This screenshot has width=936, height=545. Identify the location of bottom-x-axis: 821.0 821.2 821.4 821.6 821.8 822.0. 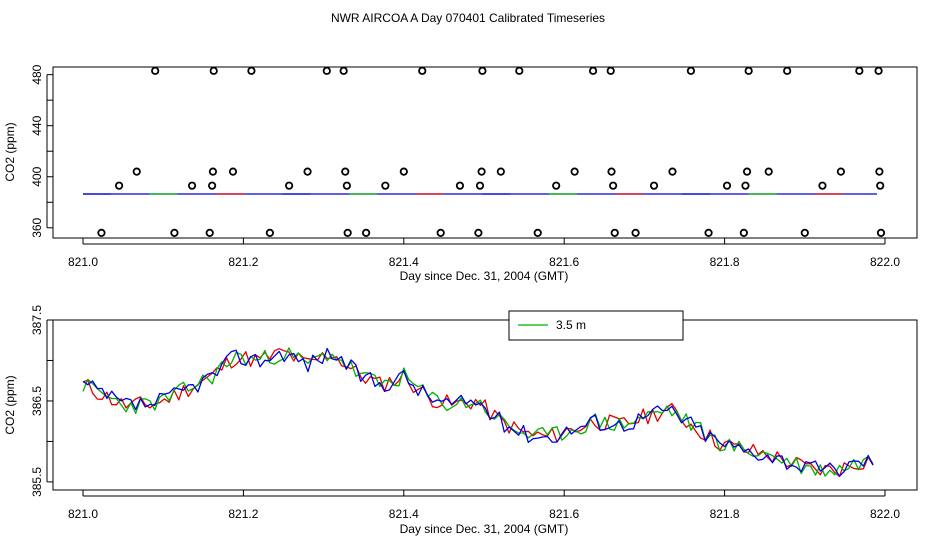
(484, 505).